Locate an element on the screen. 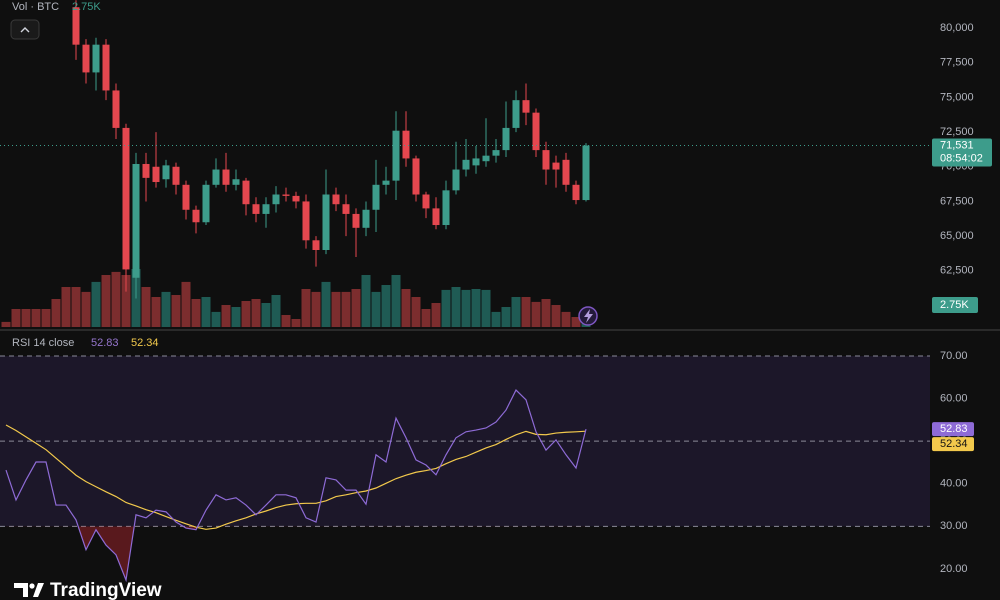 The height and width of the screenshot is (600, 1000). brand-logo: TradingView is located at coordinates (88, 590).